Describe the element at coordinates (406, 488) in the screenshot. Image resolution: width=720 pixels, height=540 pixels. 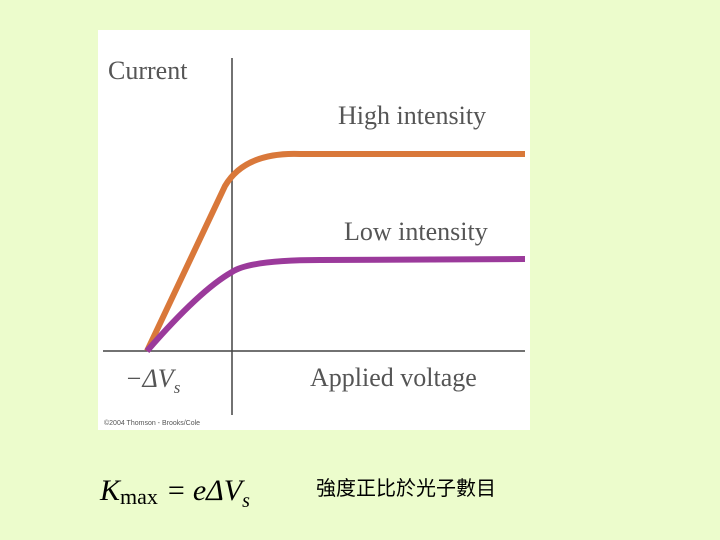
I see `caption: 強度正比於光子數目` at that location.